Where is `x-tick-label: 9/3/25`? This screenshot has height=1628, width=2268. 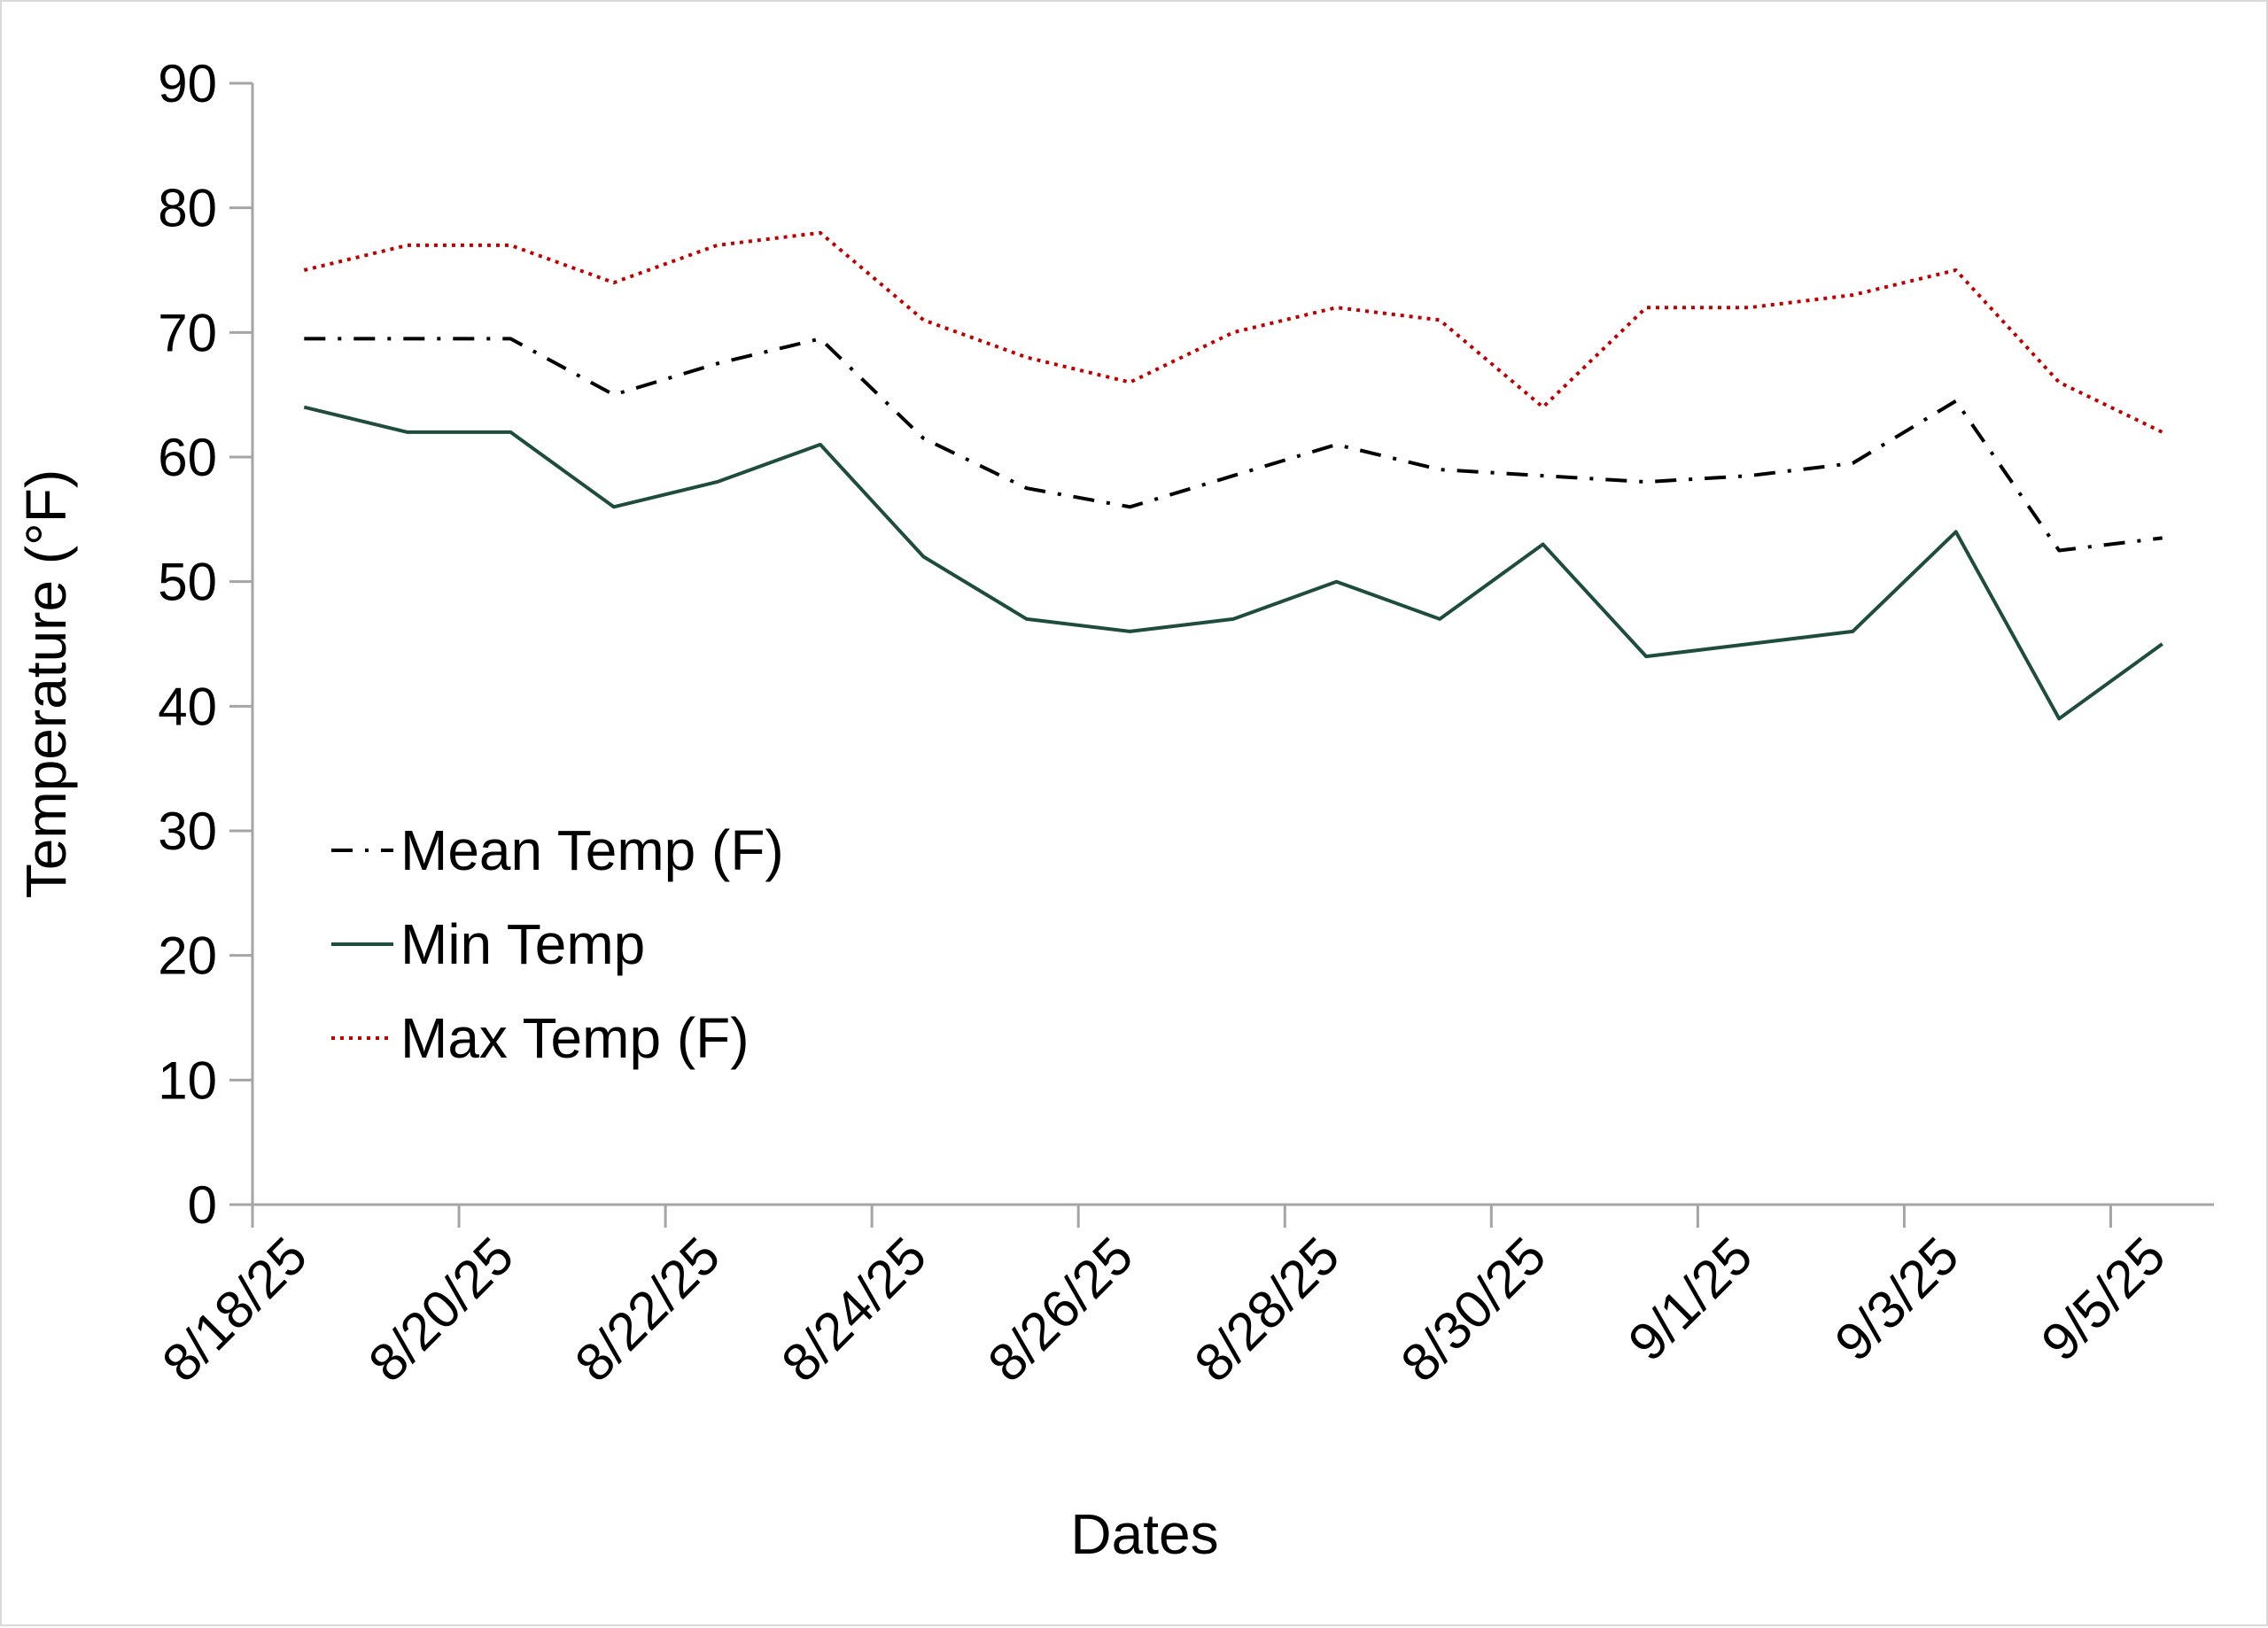
x-tick-label: 9/3/25 is located at coordinates (1896, 1299).